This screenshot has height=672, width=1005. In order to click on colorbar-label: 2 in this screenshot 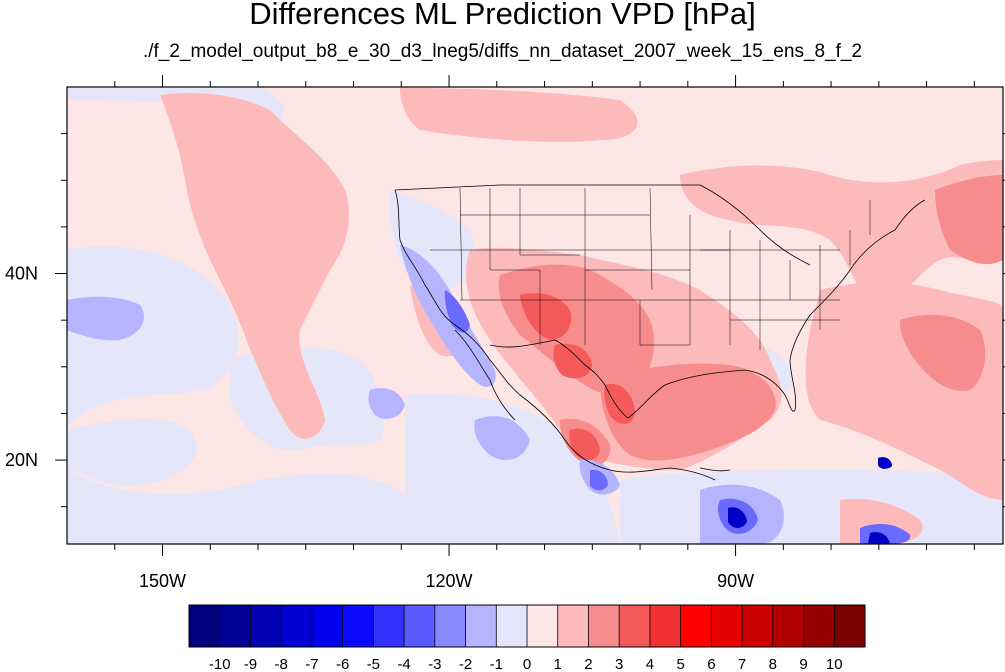, I will do `click(588, 664)`.